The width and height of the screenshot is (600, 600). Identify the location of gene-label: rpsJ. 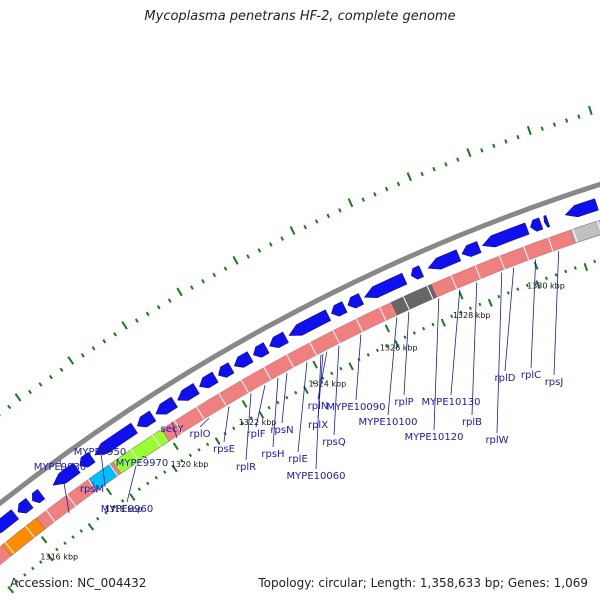
(554, 382).